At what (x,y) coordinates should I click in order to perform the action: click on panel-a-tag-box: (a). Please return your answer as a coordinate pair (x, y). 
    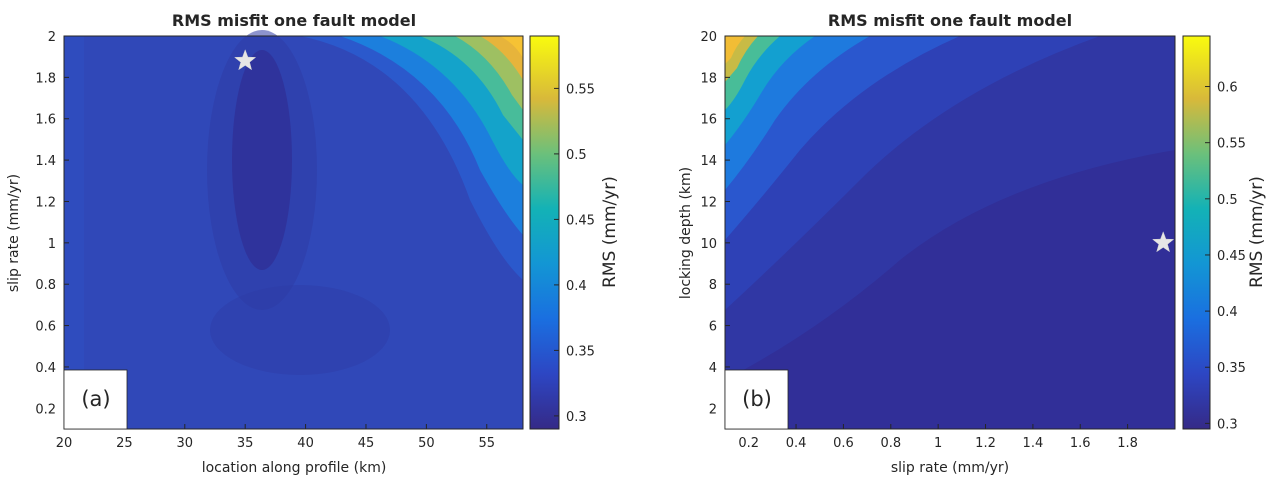
    Looking at the image, I should click on (95, 399).